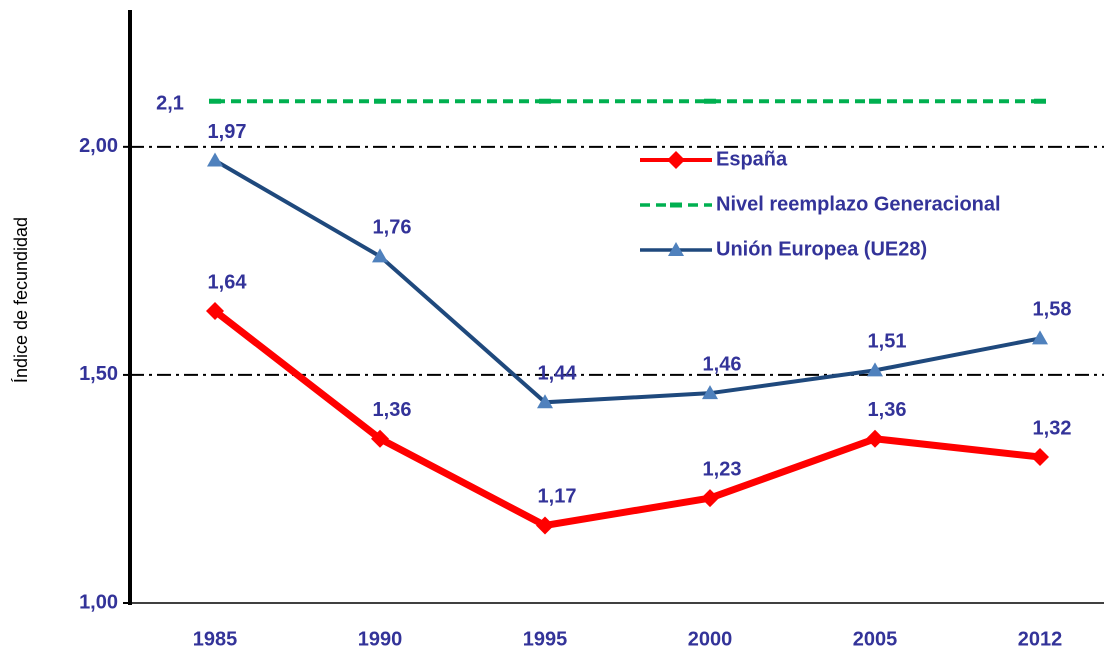 Image resolution: width=1106 pixels, height=657 pixels. What do you see at coordinates (558, 374) in the screenshot?
I see `data-label: 1,44` at bounding box center [558, 374].